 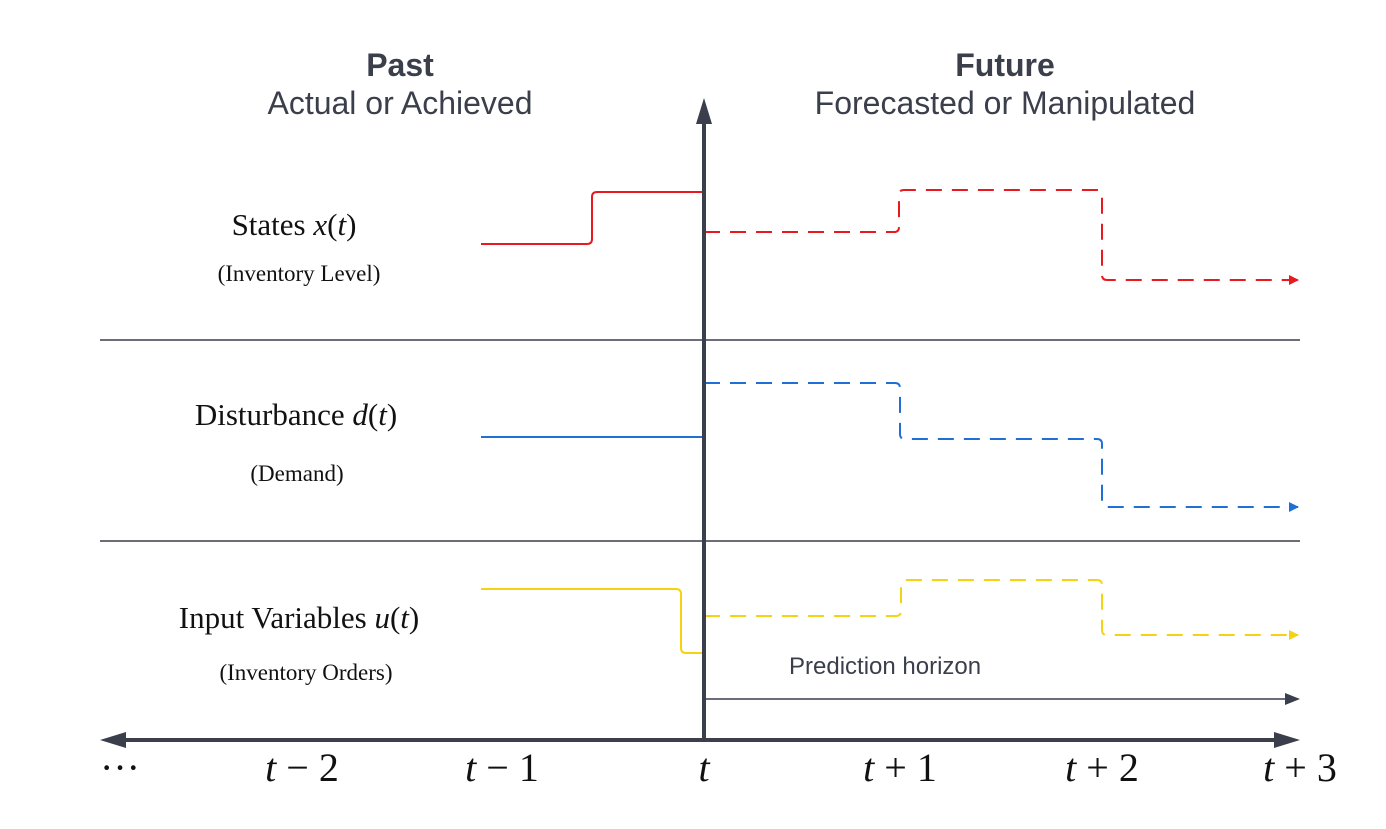 I want to click on prediction-horizon-label: Prediction horizon, so click(x=885, y=666).